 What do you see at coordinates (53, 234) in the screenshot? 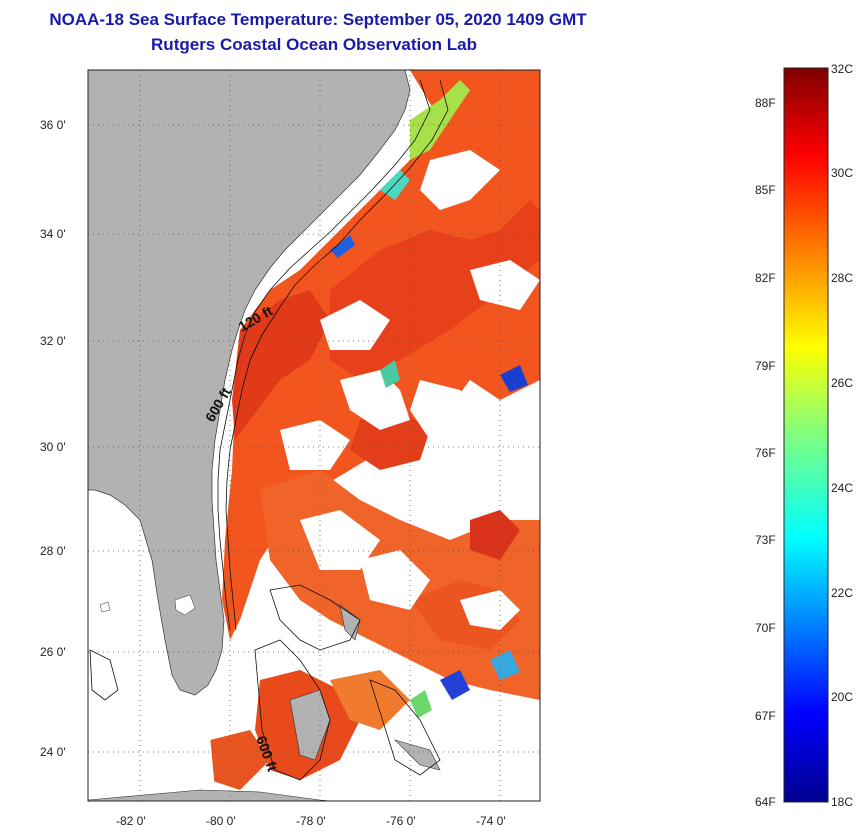
I see `lat-tick: 34 0'` at bounding box center [53, 234].